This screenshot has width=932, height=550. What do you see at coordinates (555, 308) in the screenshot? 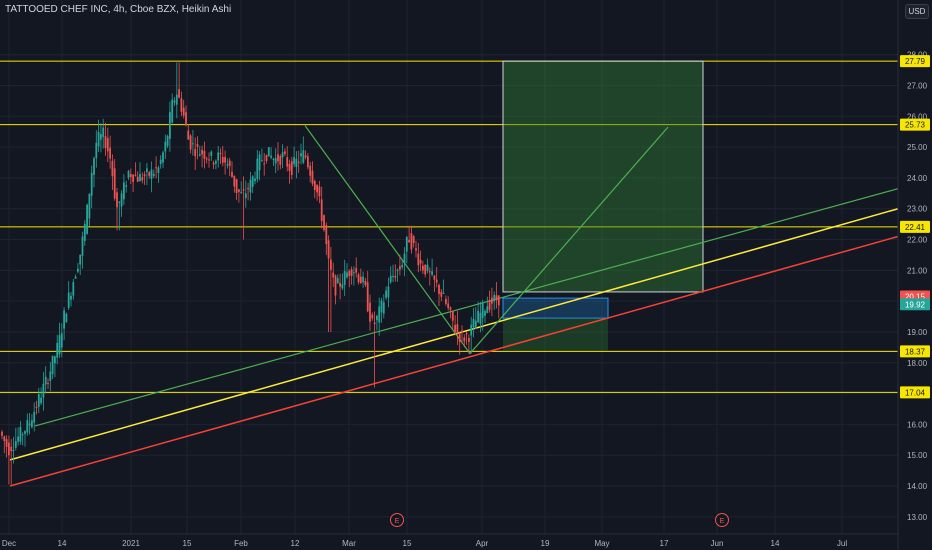
I see `entry-zone-box` at bounding box center [555, 308].